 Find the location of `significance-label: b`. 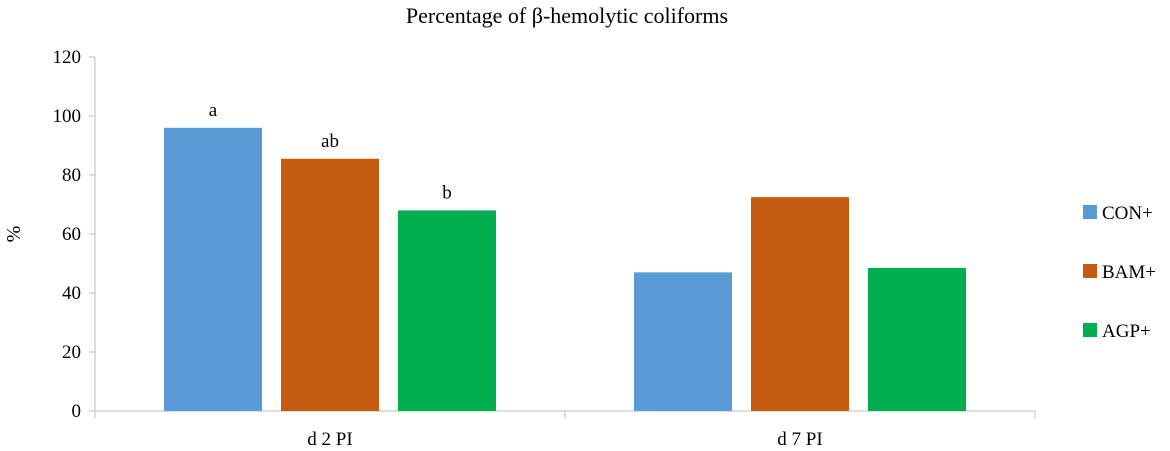

significance-label: b is located at coordinates (447, 192).